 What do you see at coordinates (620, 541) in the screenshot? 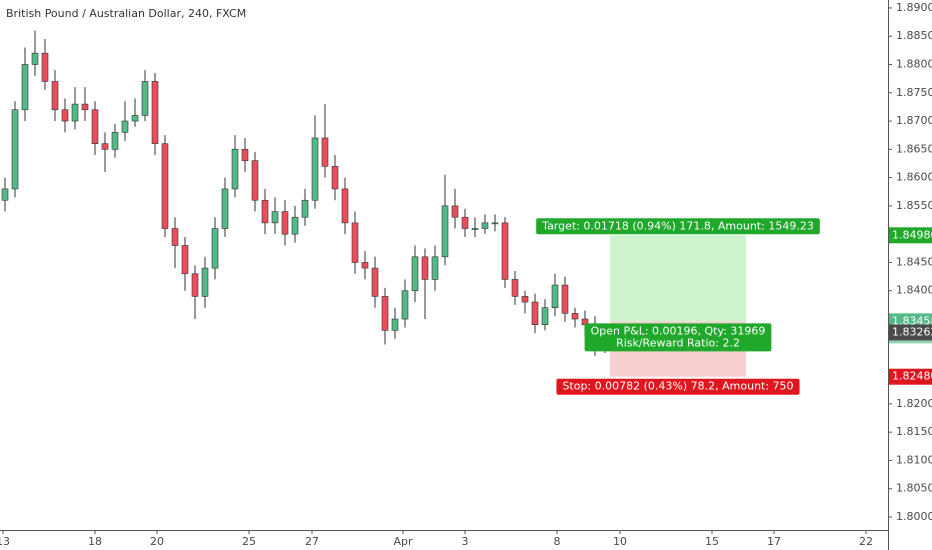
I see `x-tick-label: 10` at bounding box center [620, 541].